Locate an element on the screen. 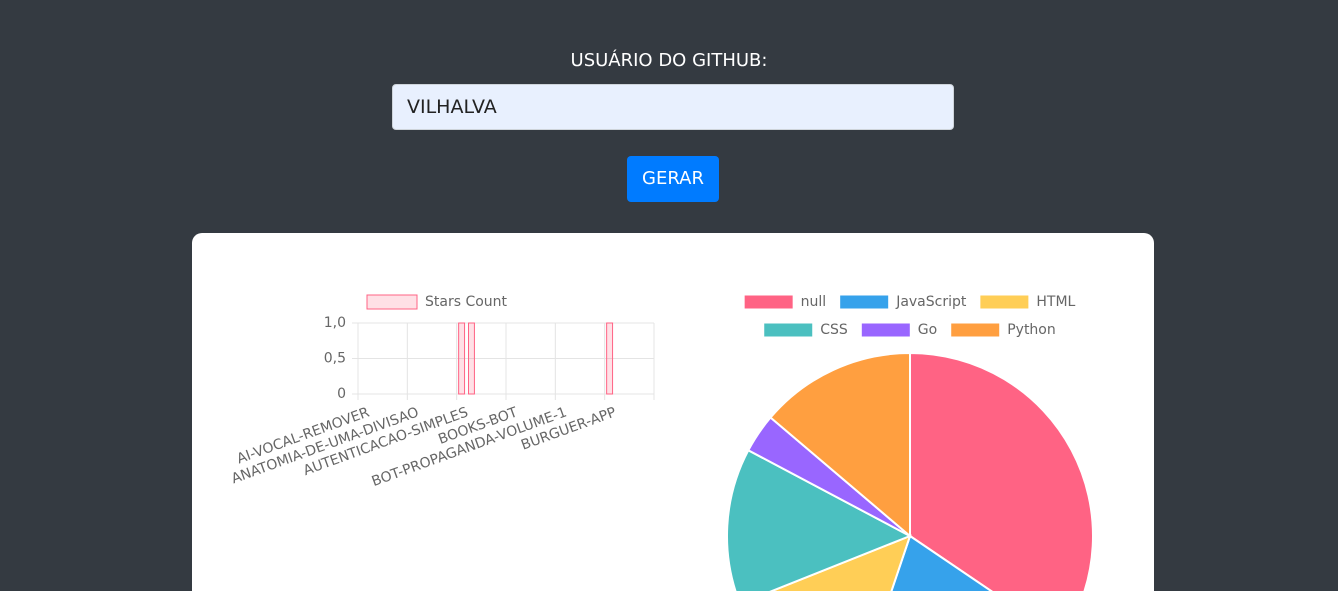 The image size is (1338, 591). username-input: VILHALVA is located at coordinates (673, 107).